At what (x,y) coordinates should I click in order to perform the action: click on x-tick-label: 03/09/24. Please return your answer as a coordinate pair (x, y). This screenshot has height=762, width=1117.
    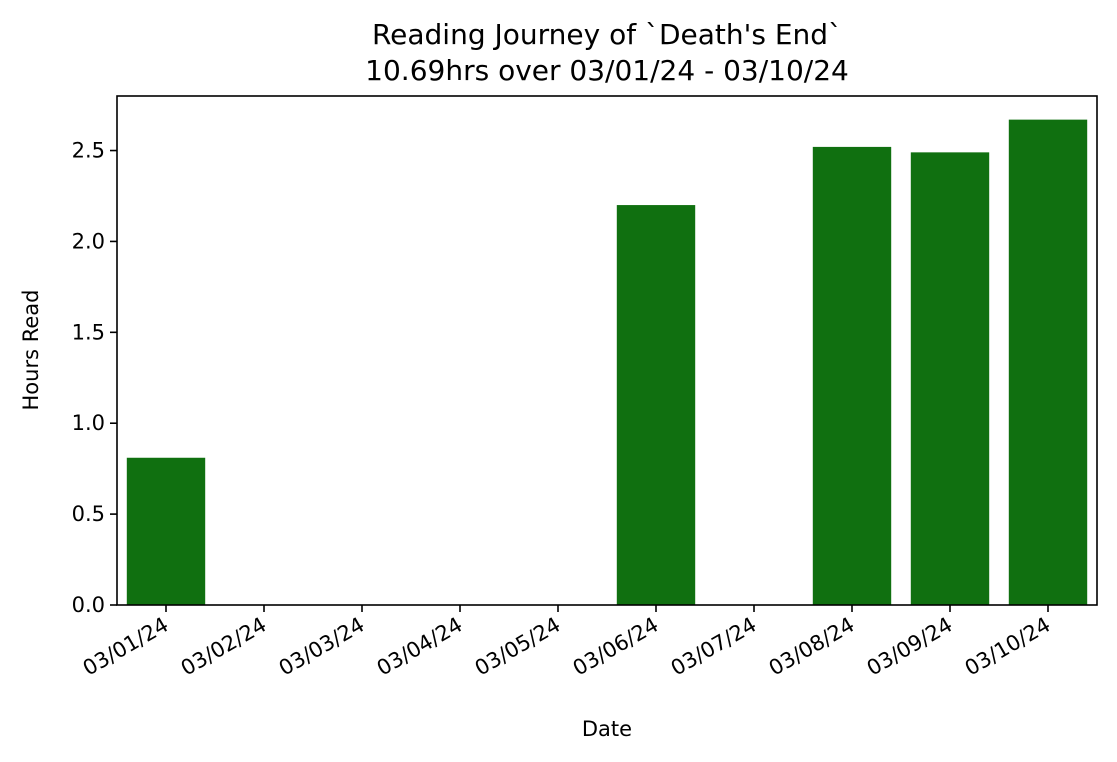
    Looking at the image, I should click on (910, 647).